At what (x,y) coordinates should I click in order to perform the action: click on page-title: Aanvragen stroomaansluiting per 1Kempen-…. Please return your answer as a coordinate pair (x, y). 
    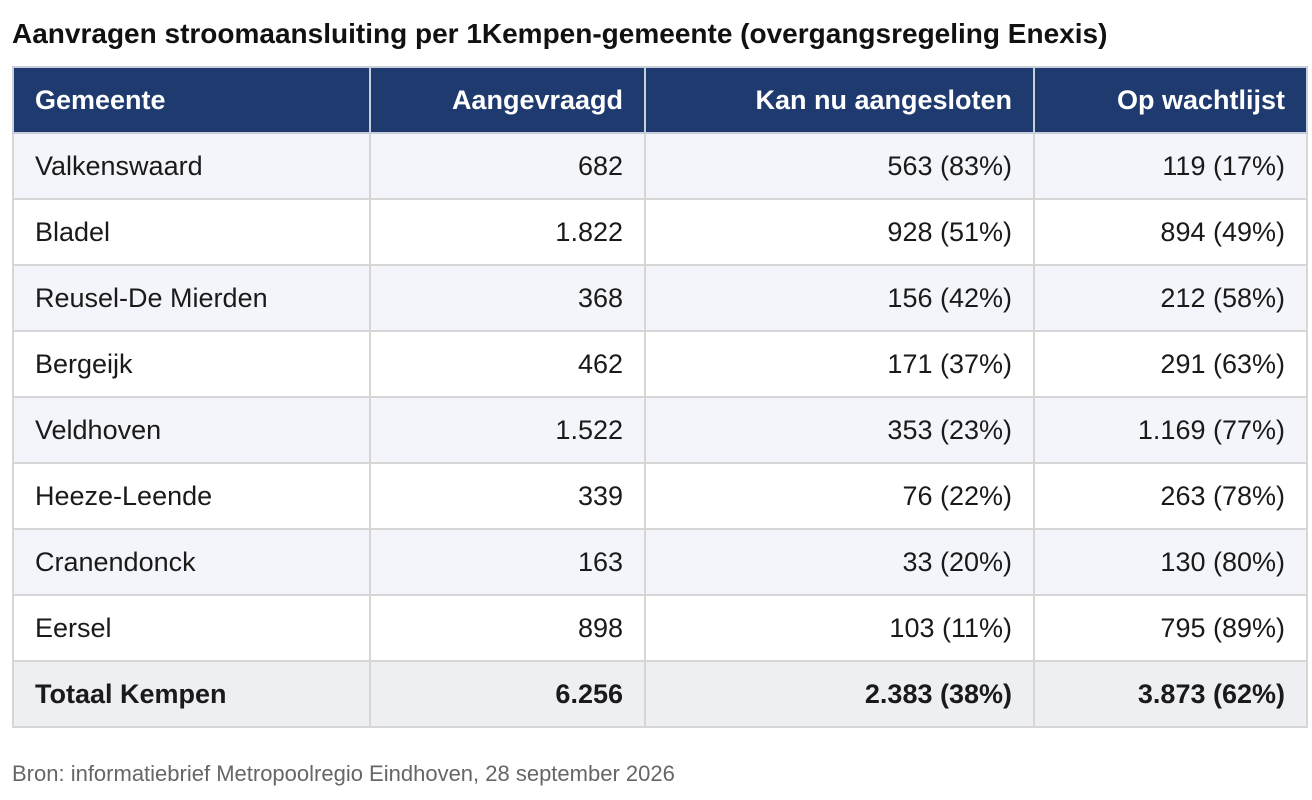
    Looking at the image, I should click on (560, 33).